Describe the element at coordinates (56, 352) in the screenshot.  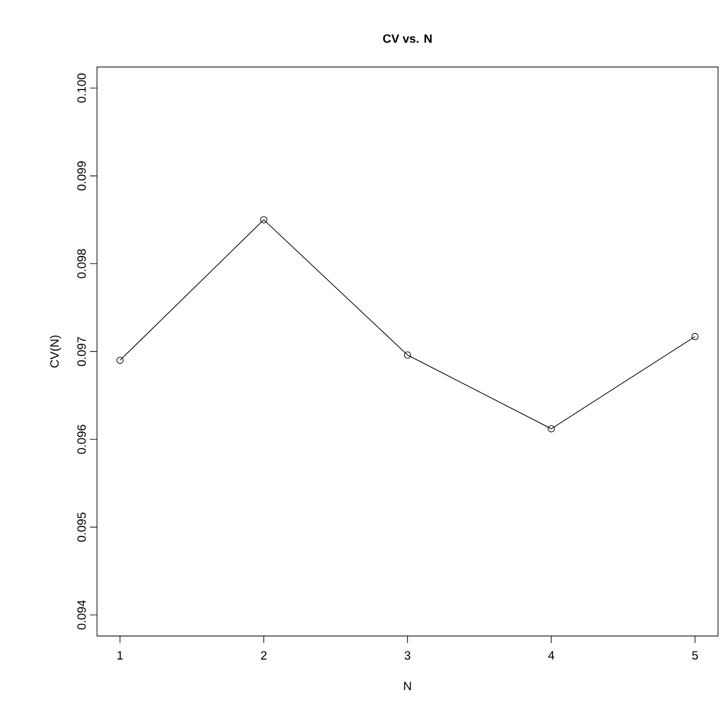
I see `y-axis-title: CV(N)` at that location.